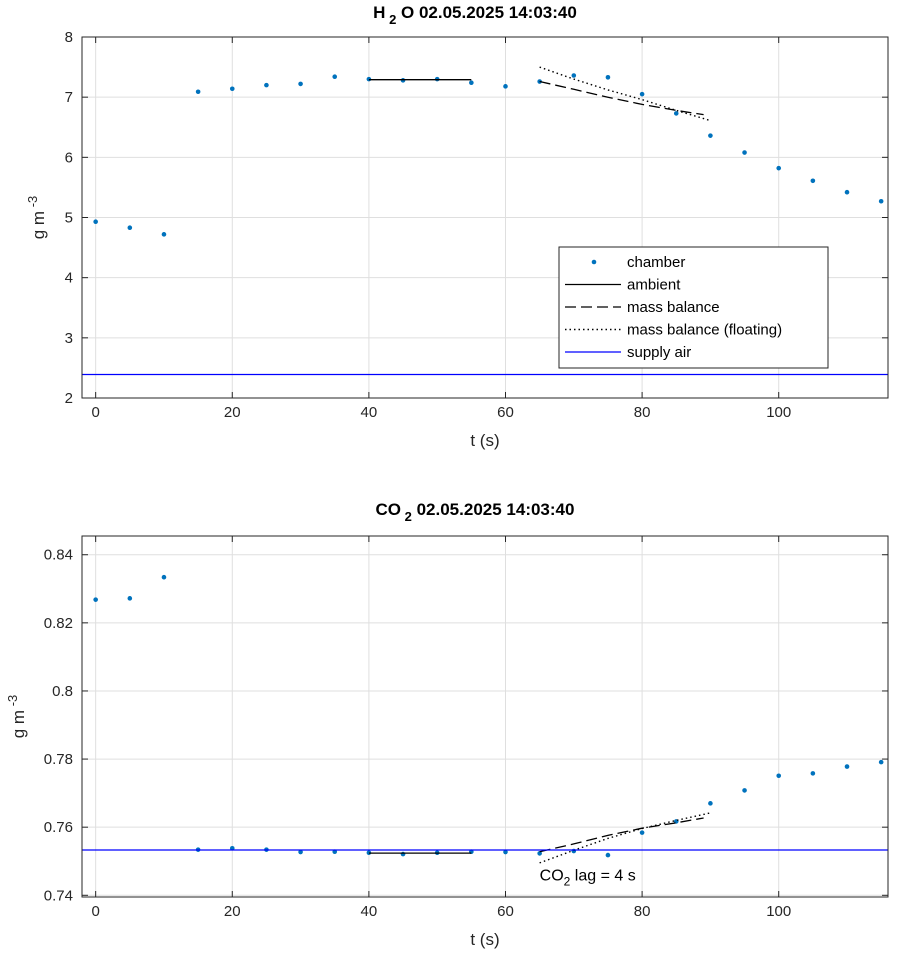 Image resolution: width=900 pixels, height=953 pixels. Describe the element at coordinates (69, 218) in the screenshot. I see `y-tick-label: 5` at that location.